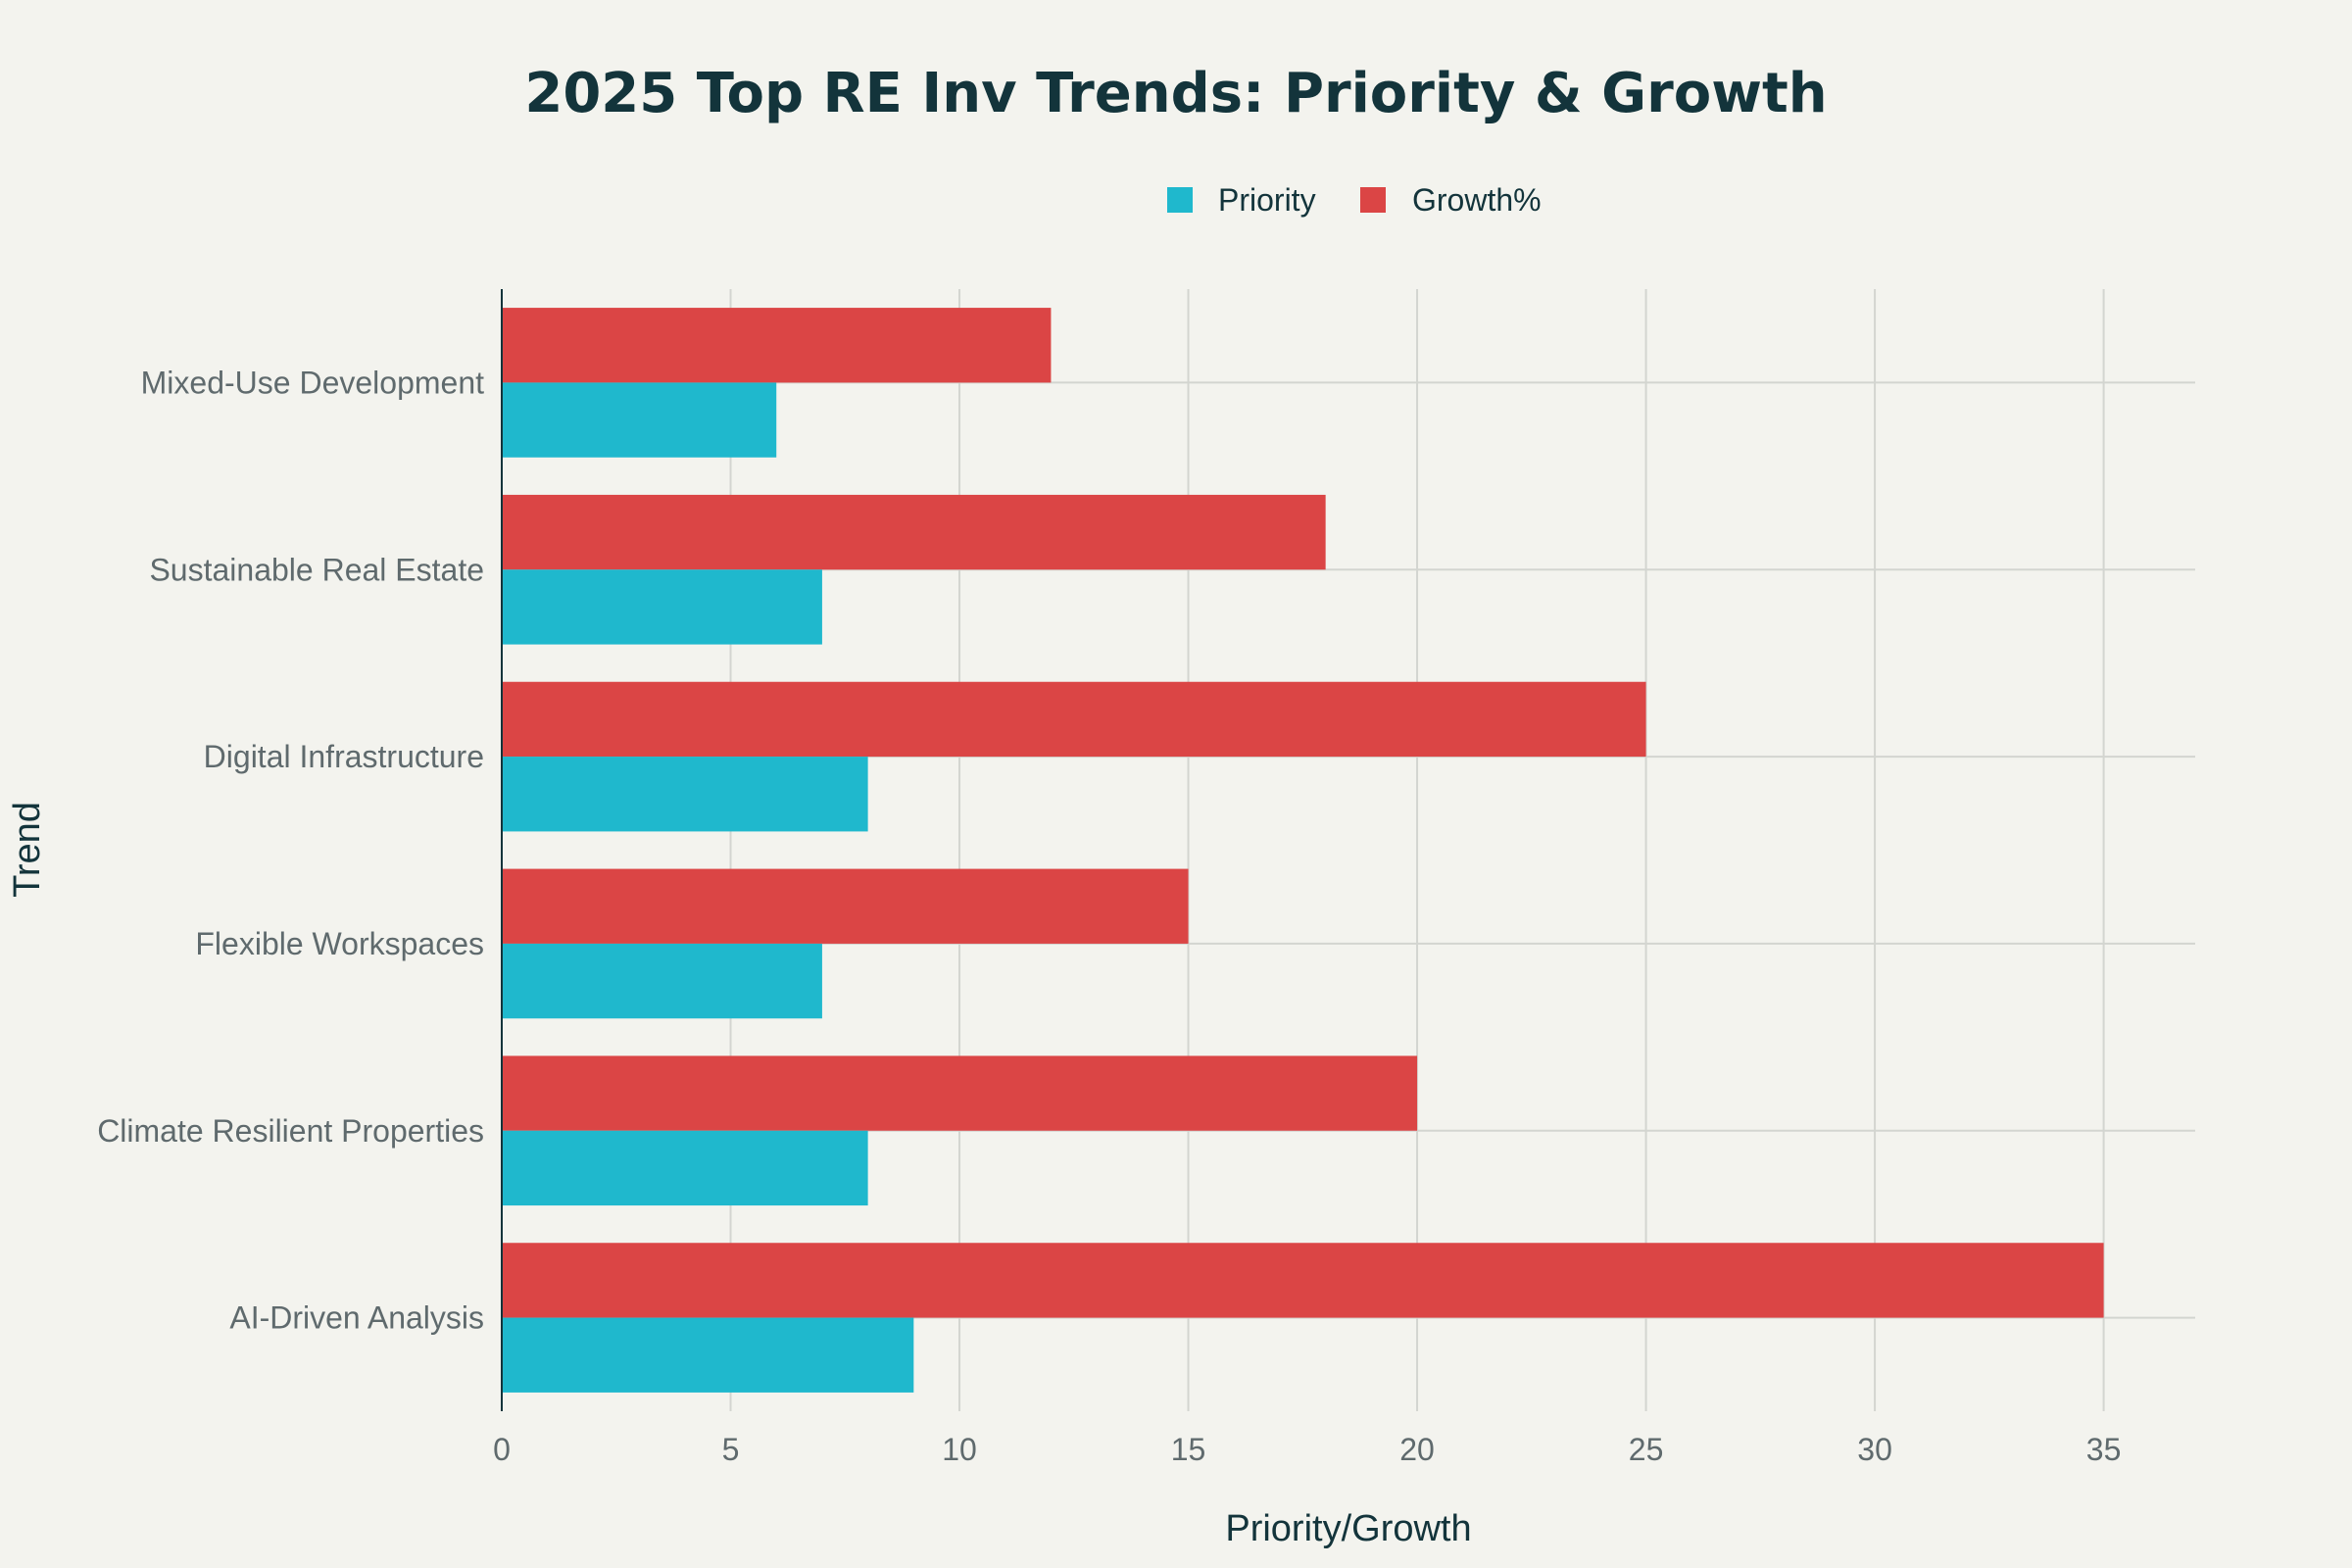 The image size is (2352, 1568). I want to click on x-tick-label: 0, so click(502, 1449).